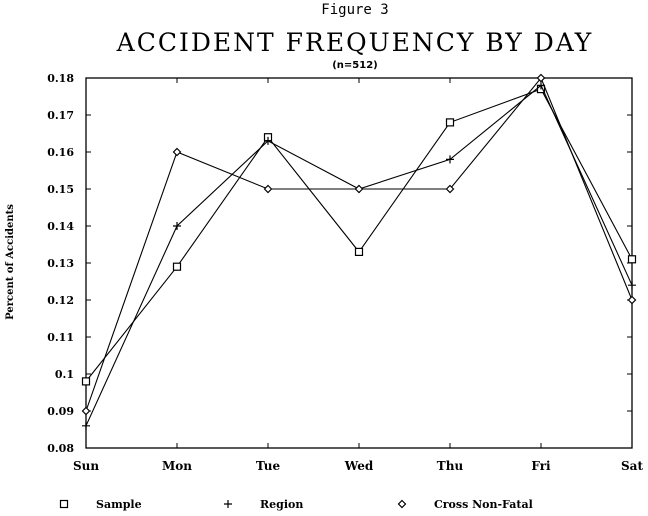 The width and height of the screenshot is (648, 516). I want to click on y-tick-label: 0.12, so click(60, 300).